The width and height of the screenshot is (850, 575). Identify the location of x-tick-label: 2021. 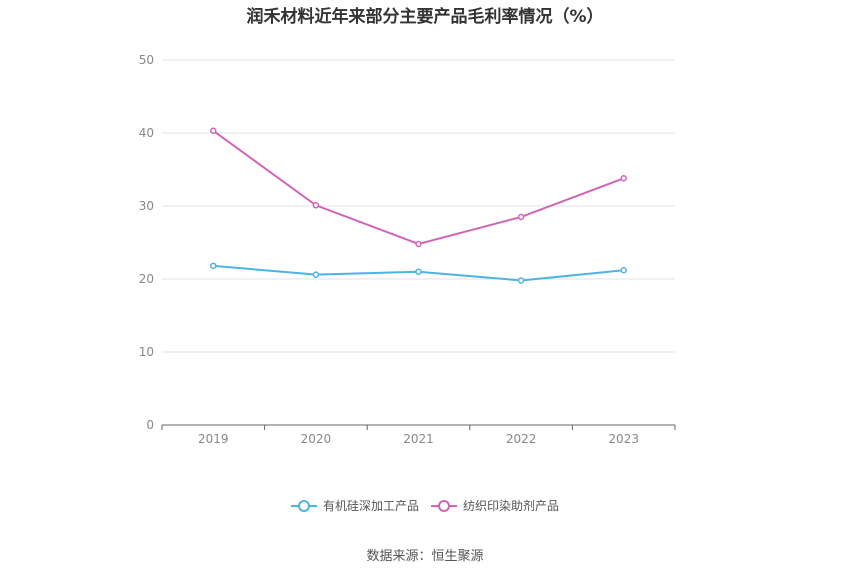
(418, 439).